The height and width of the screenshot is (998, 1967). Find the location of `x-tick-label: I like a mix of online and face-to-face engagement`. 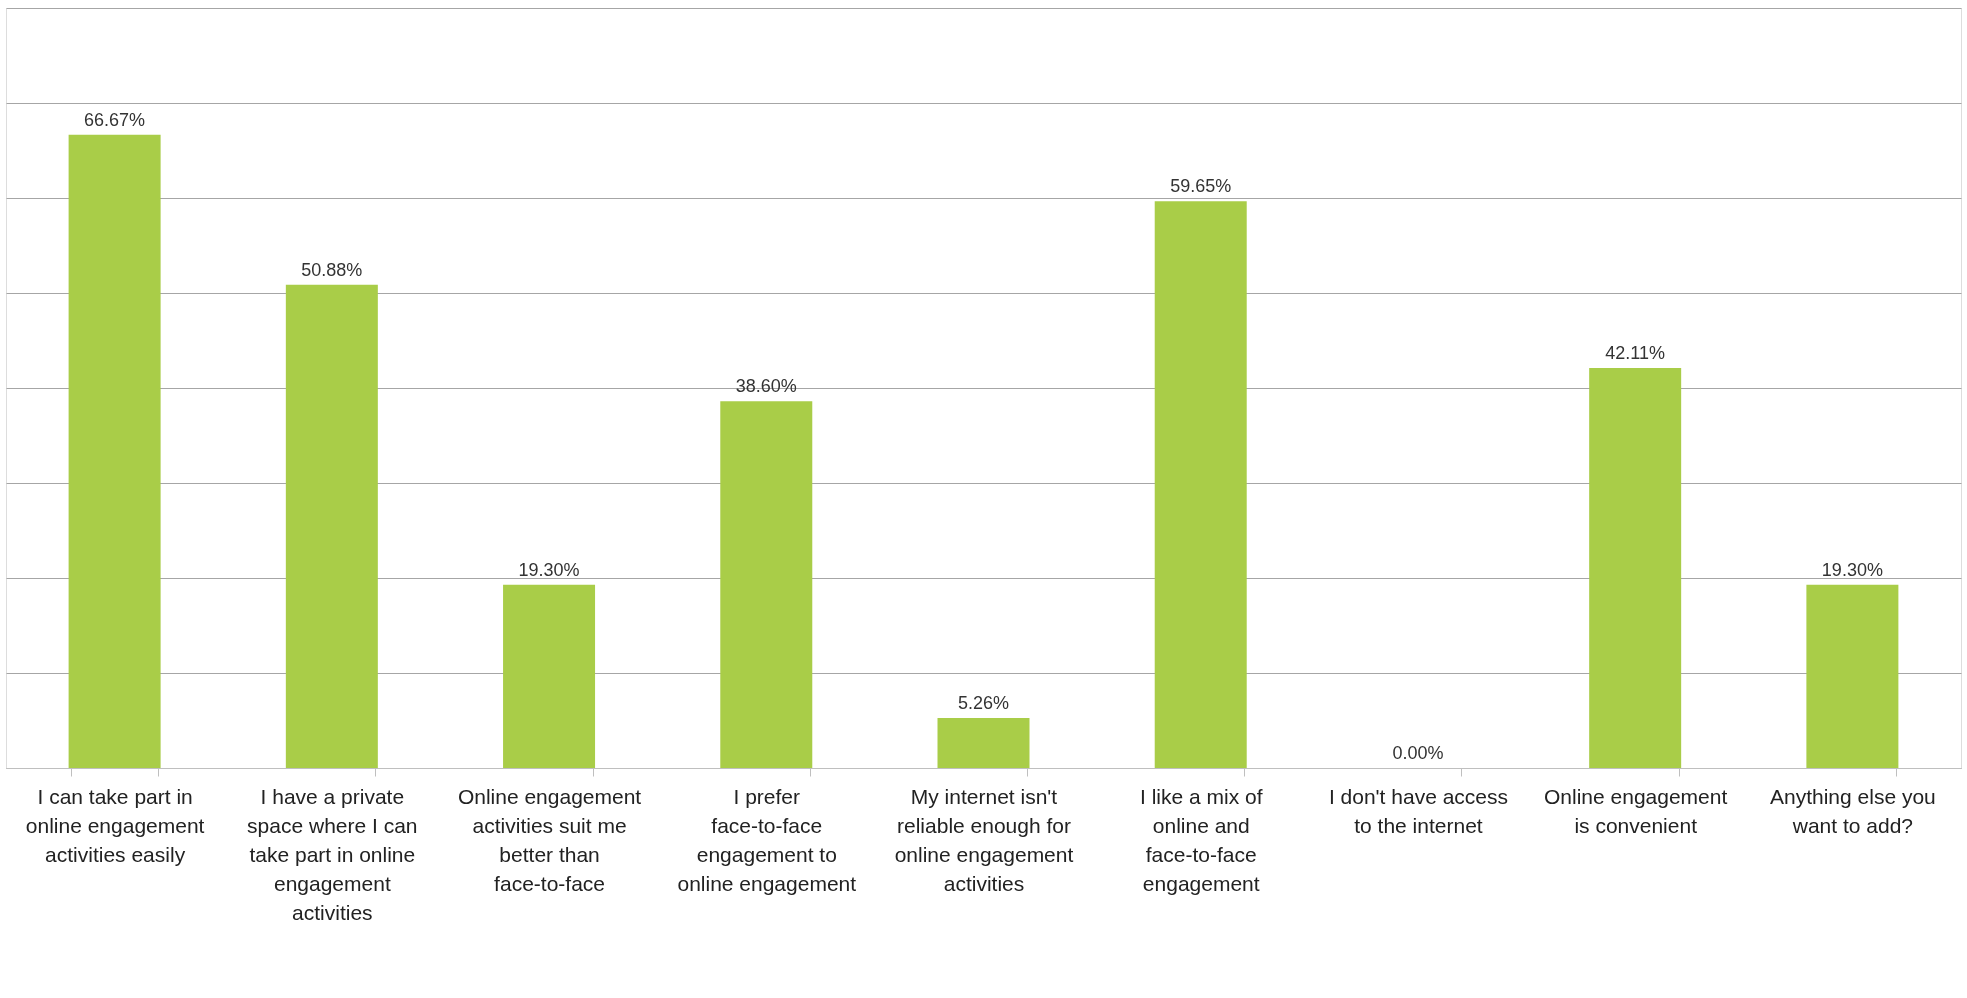

x-tick-label: I like a mix of online and face-to-face engagement is located at coordinates (1201, 839).